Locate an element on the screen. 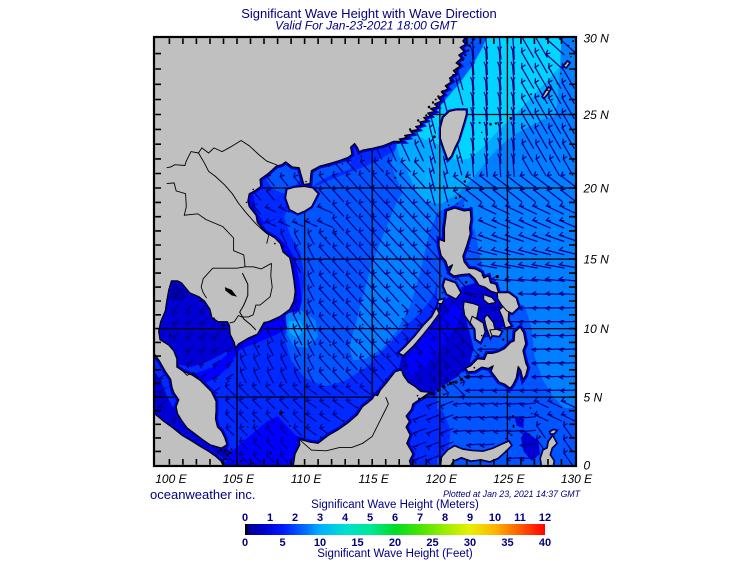 Image resolution: width=755 pixels, height=565 pixels. svg-text: 30 is located at coordinates (470, 543).